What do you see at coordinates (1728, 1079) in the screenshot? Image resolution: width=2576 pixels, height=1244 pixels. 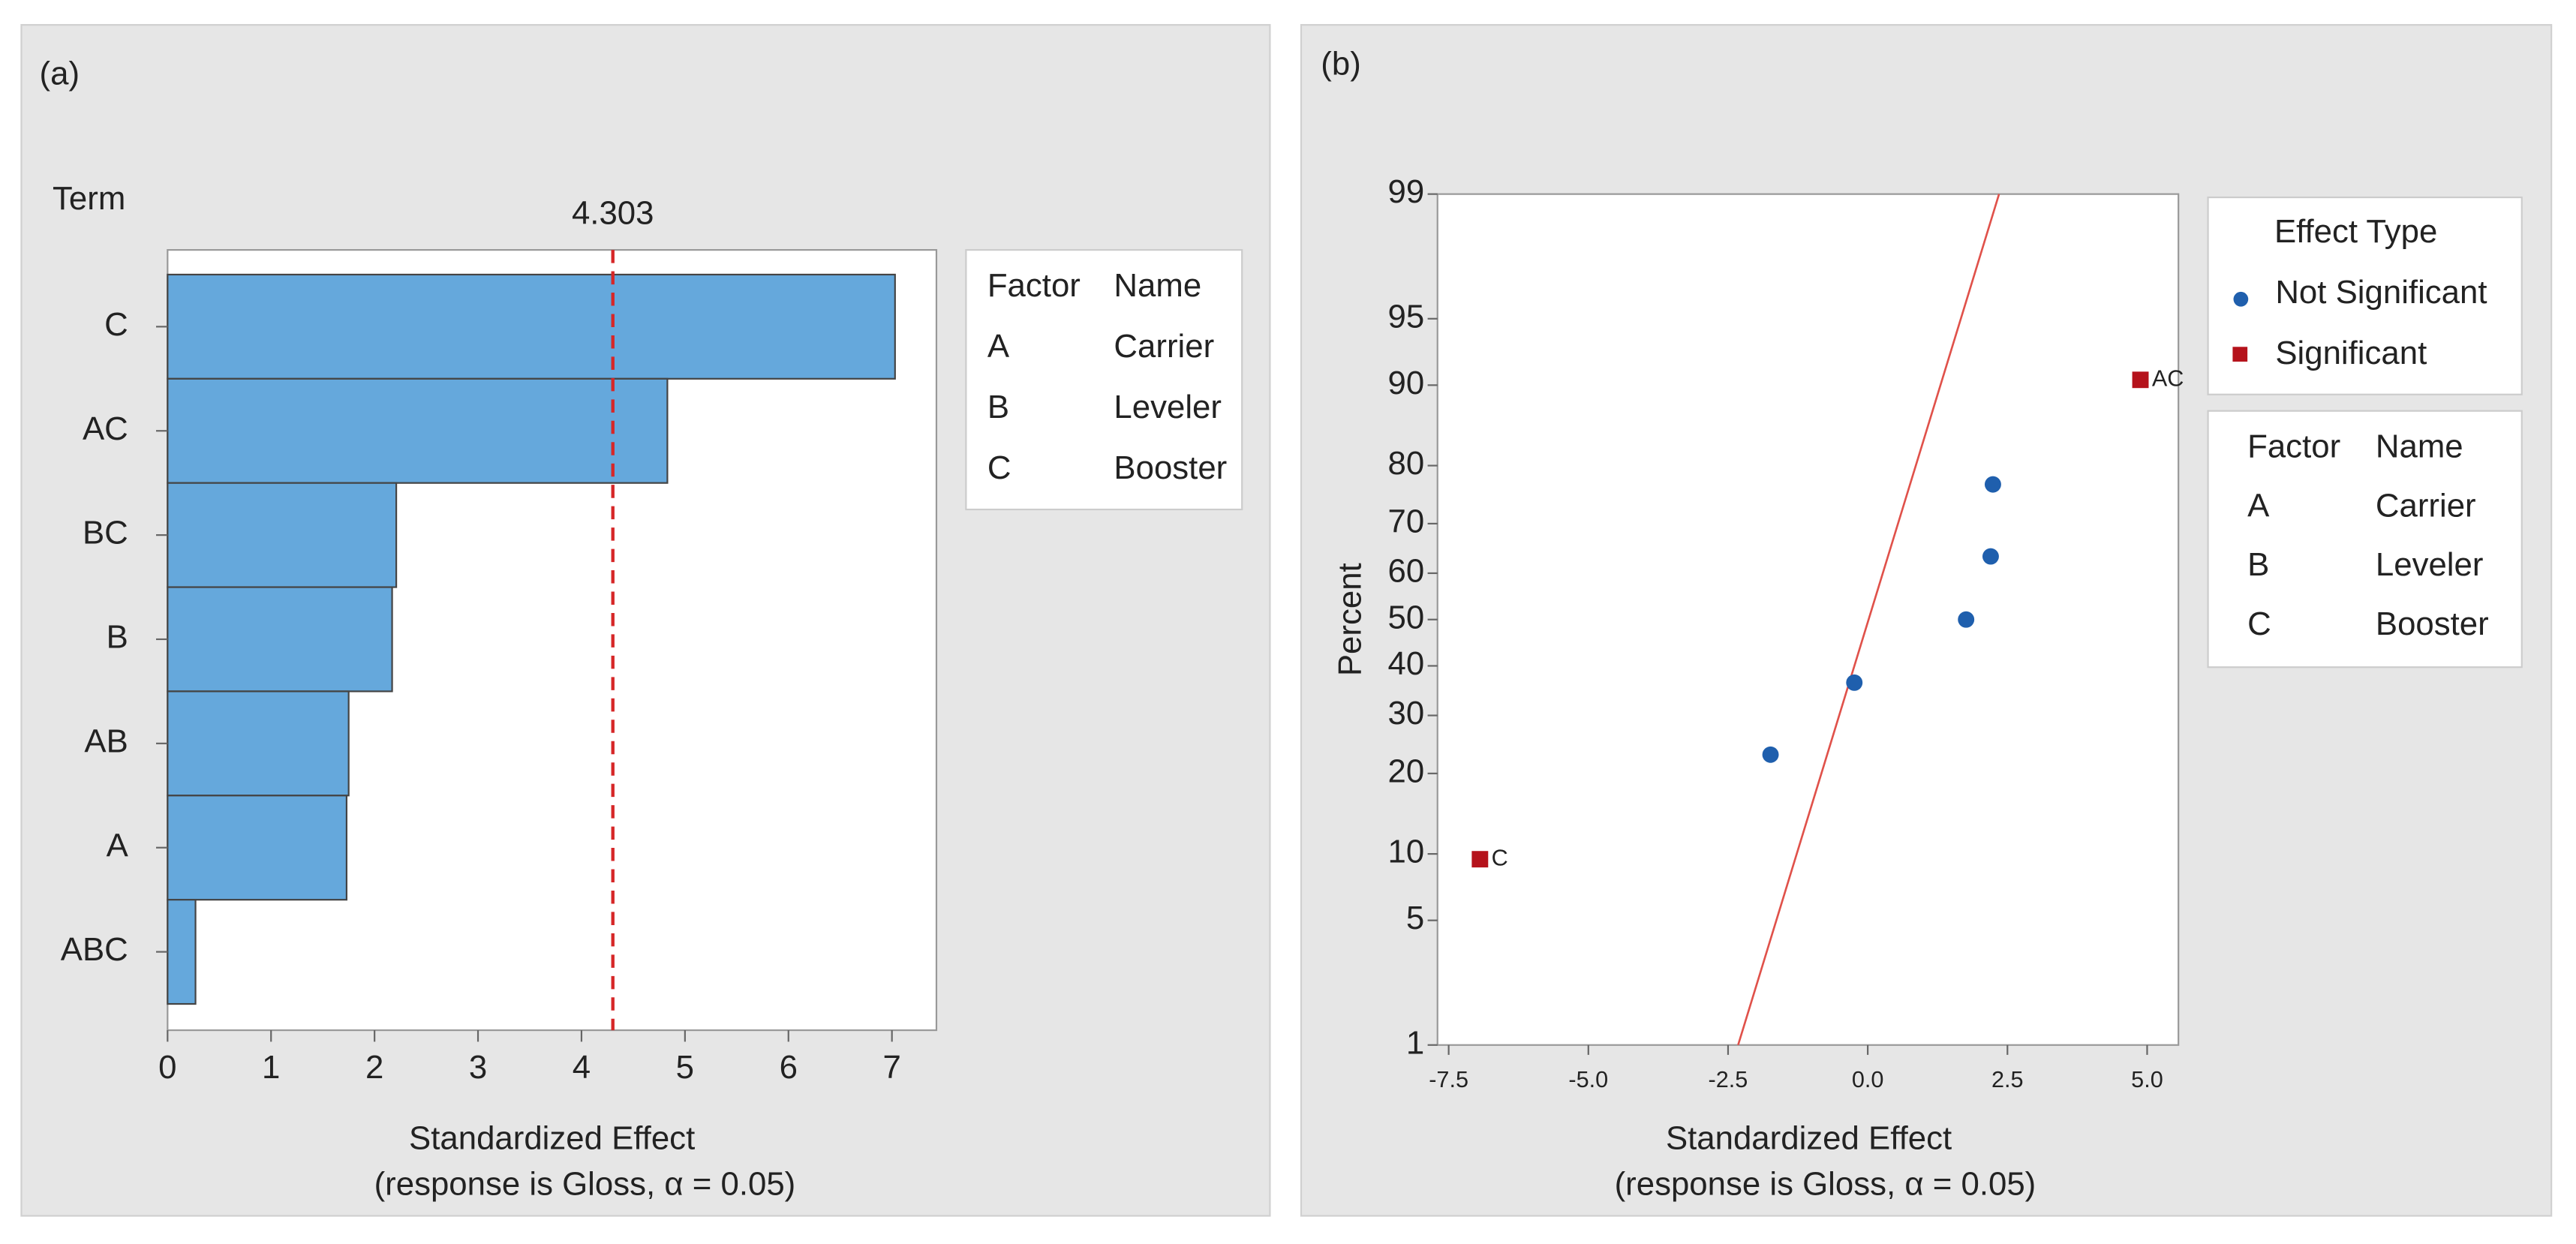 I see `x-tick-label: -2.5` at bounding box center [1728, 1079].